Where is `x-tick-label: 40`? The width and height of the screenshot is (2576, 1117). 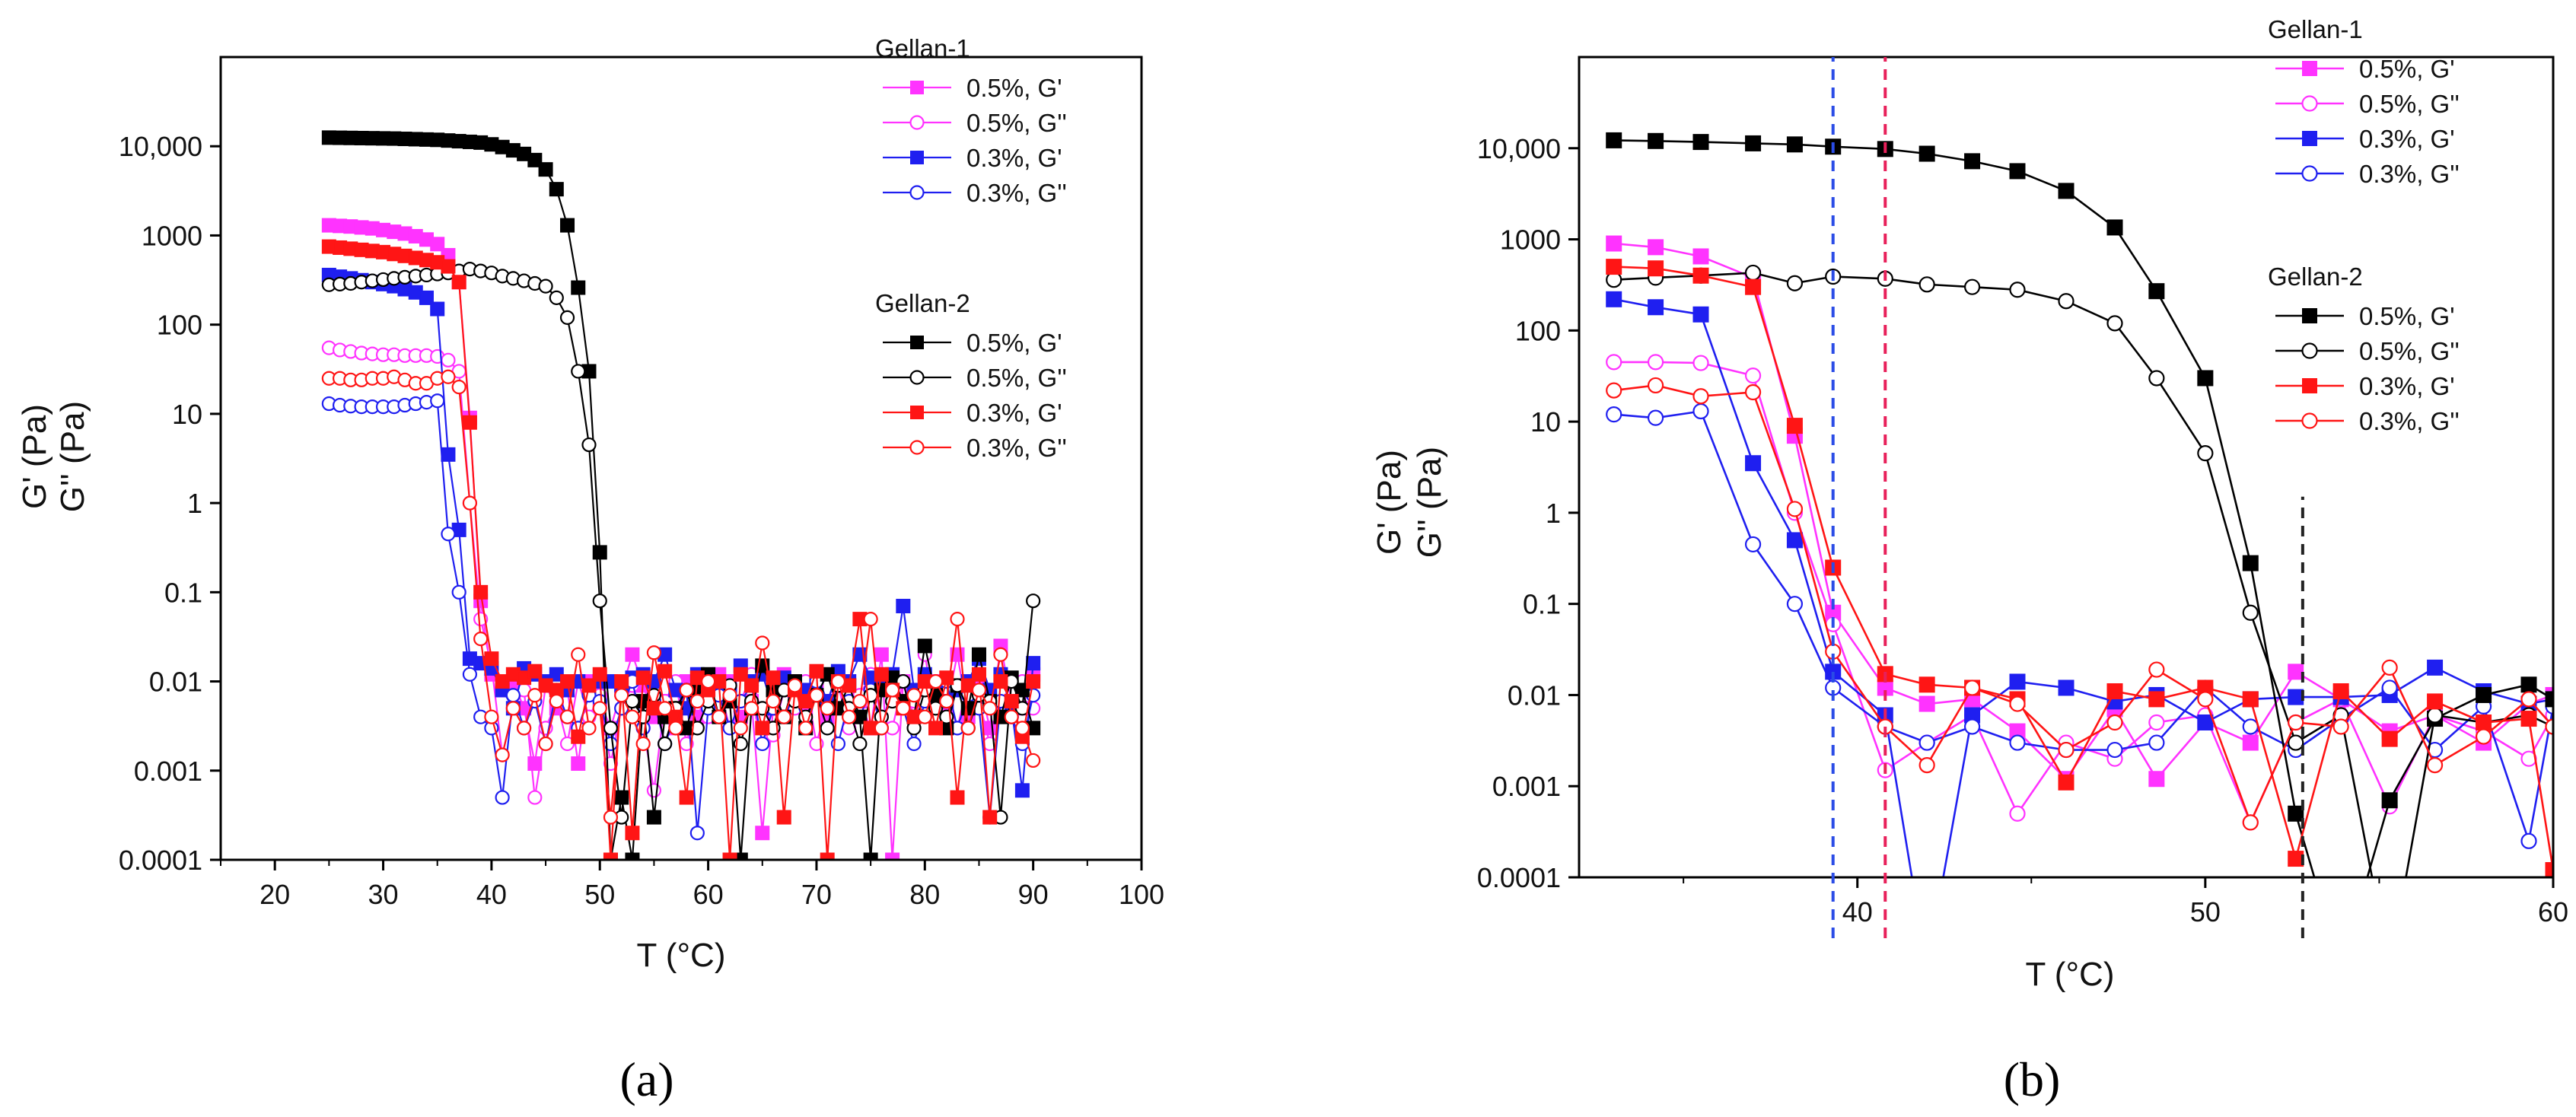
x-tick-label: 40 is located at coordinates (1857, 912).